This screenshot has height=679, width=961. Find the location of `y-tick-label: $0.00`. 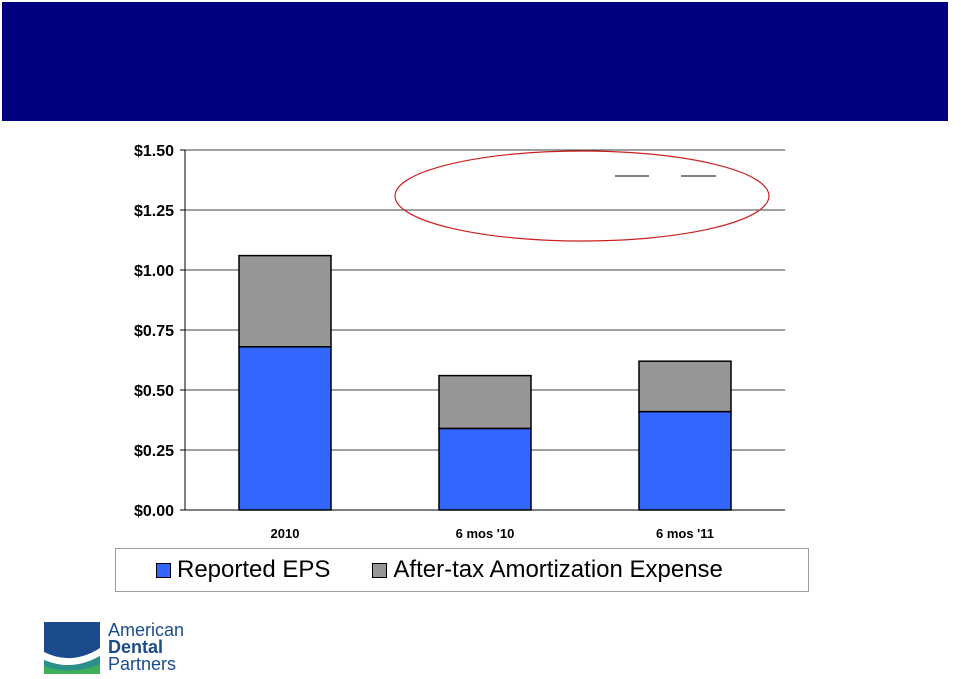

y-tick-label: $0.00 is located at coordinates (154, 511).